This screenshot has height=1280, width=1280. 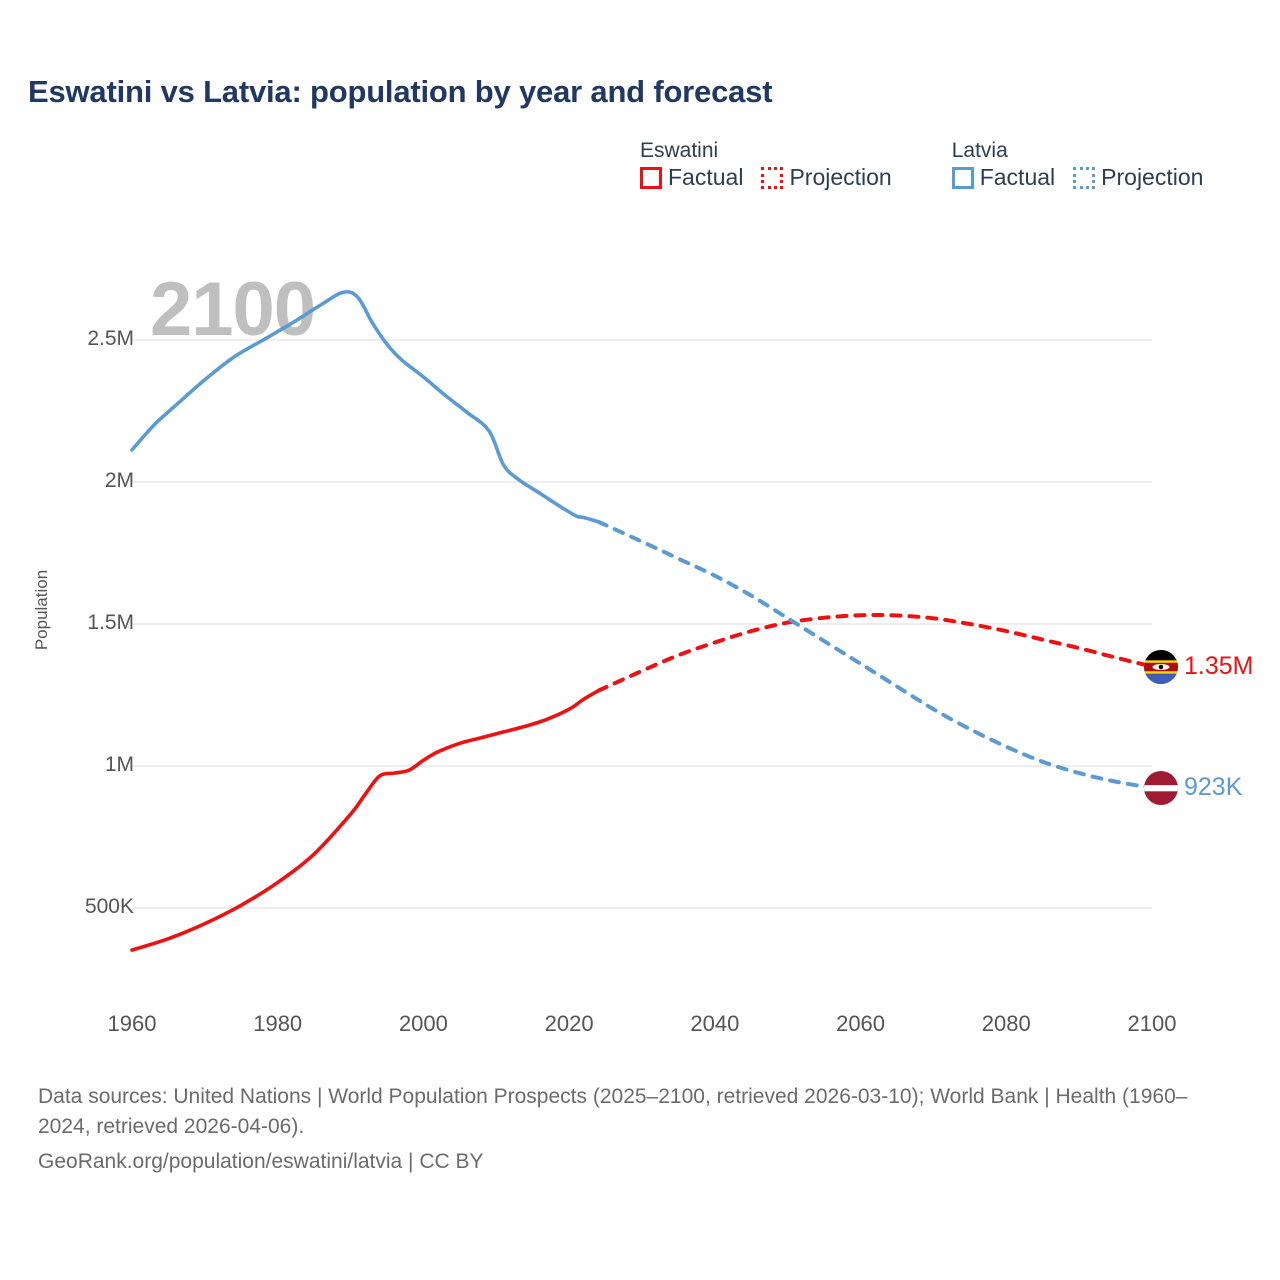 What do you see at coordinates (1219, 666) in the screenshot?
I see `endpoint-value-eswatini: 1.35M` at bounding box center [1219, 666].